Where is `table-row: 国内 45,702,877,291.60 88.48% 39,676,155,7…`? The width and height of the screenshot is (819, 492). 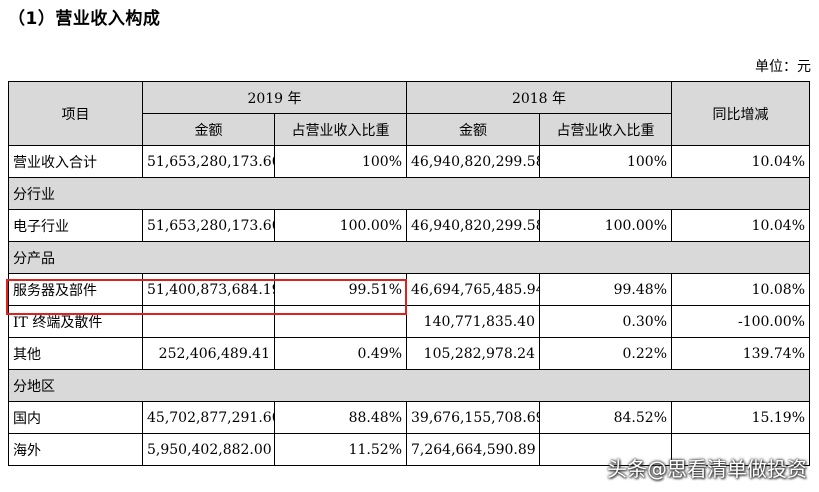
table-row: 国内 45,702,877,291.60 88.48% 39,676,155,7… is located at coordinates (409, 417).